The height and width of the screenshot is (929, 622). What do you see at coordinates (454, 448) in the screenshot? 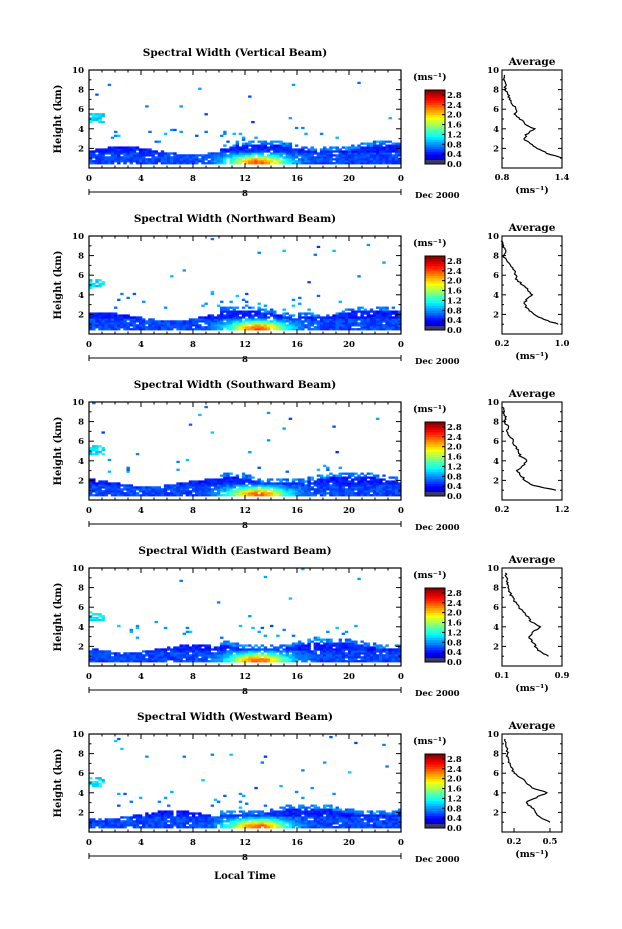
I see `colorbar-tick-label: 2.0` at bounding box center [454, 448].